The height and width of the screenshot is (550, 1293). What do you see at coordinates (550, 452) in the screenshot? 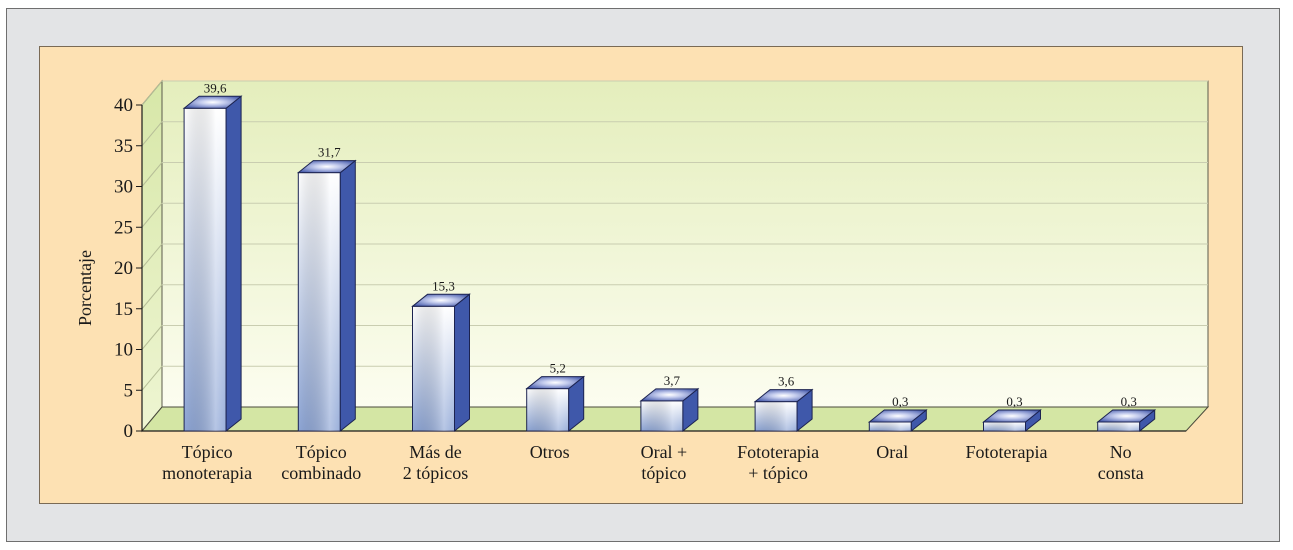
I see `category-label: Otros` at bounding box center [550, 452].